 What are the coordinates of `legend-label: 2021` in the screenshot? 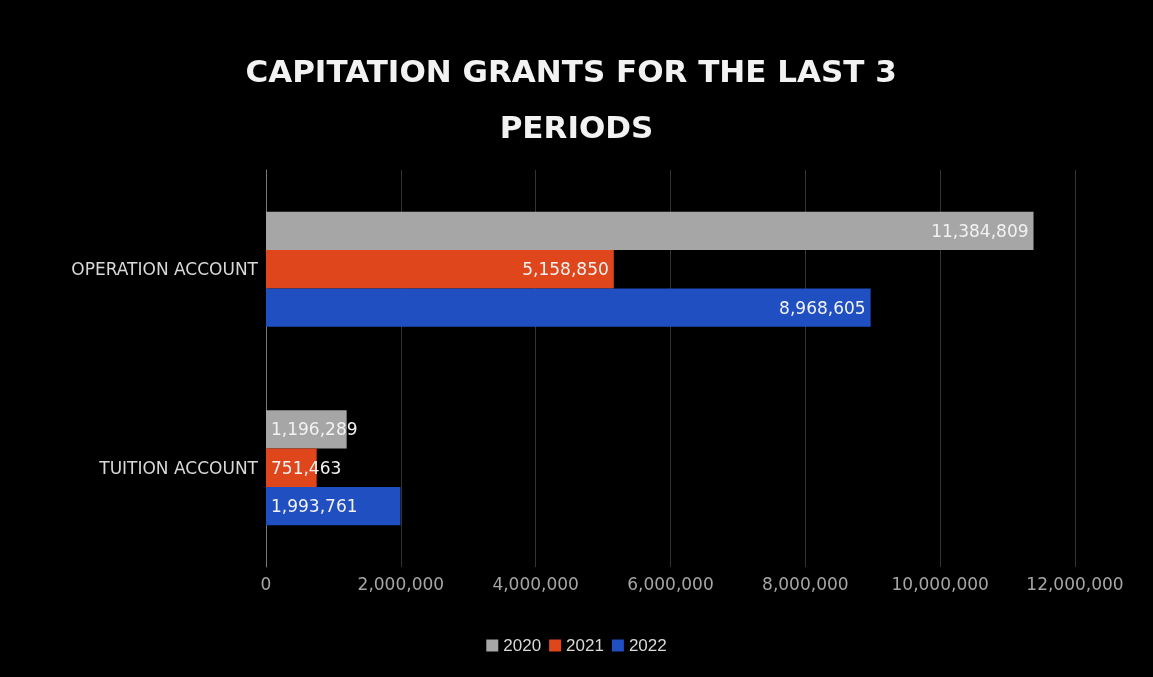 It's located at (585, 645).